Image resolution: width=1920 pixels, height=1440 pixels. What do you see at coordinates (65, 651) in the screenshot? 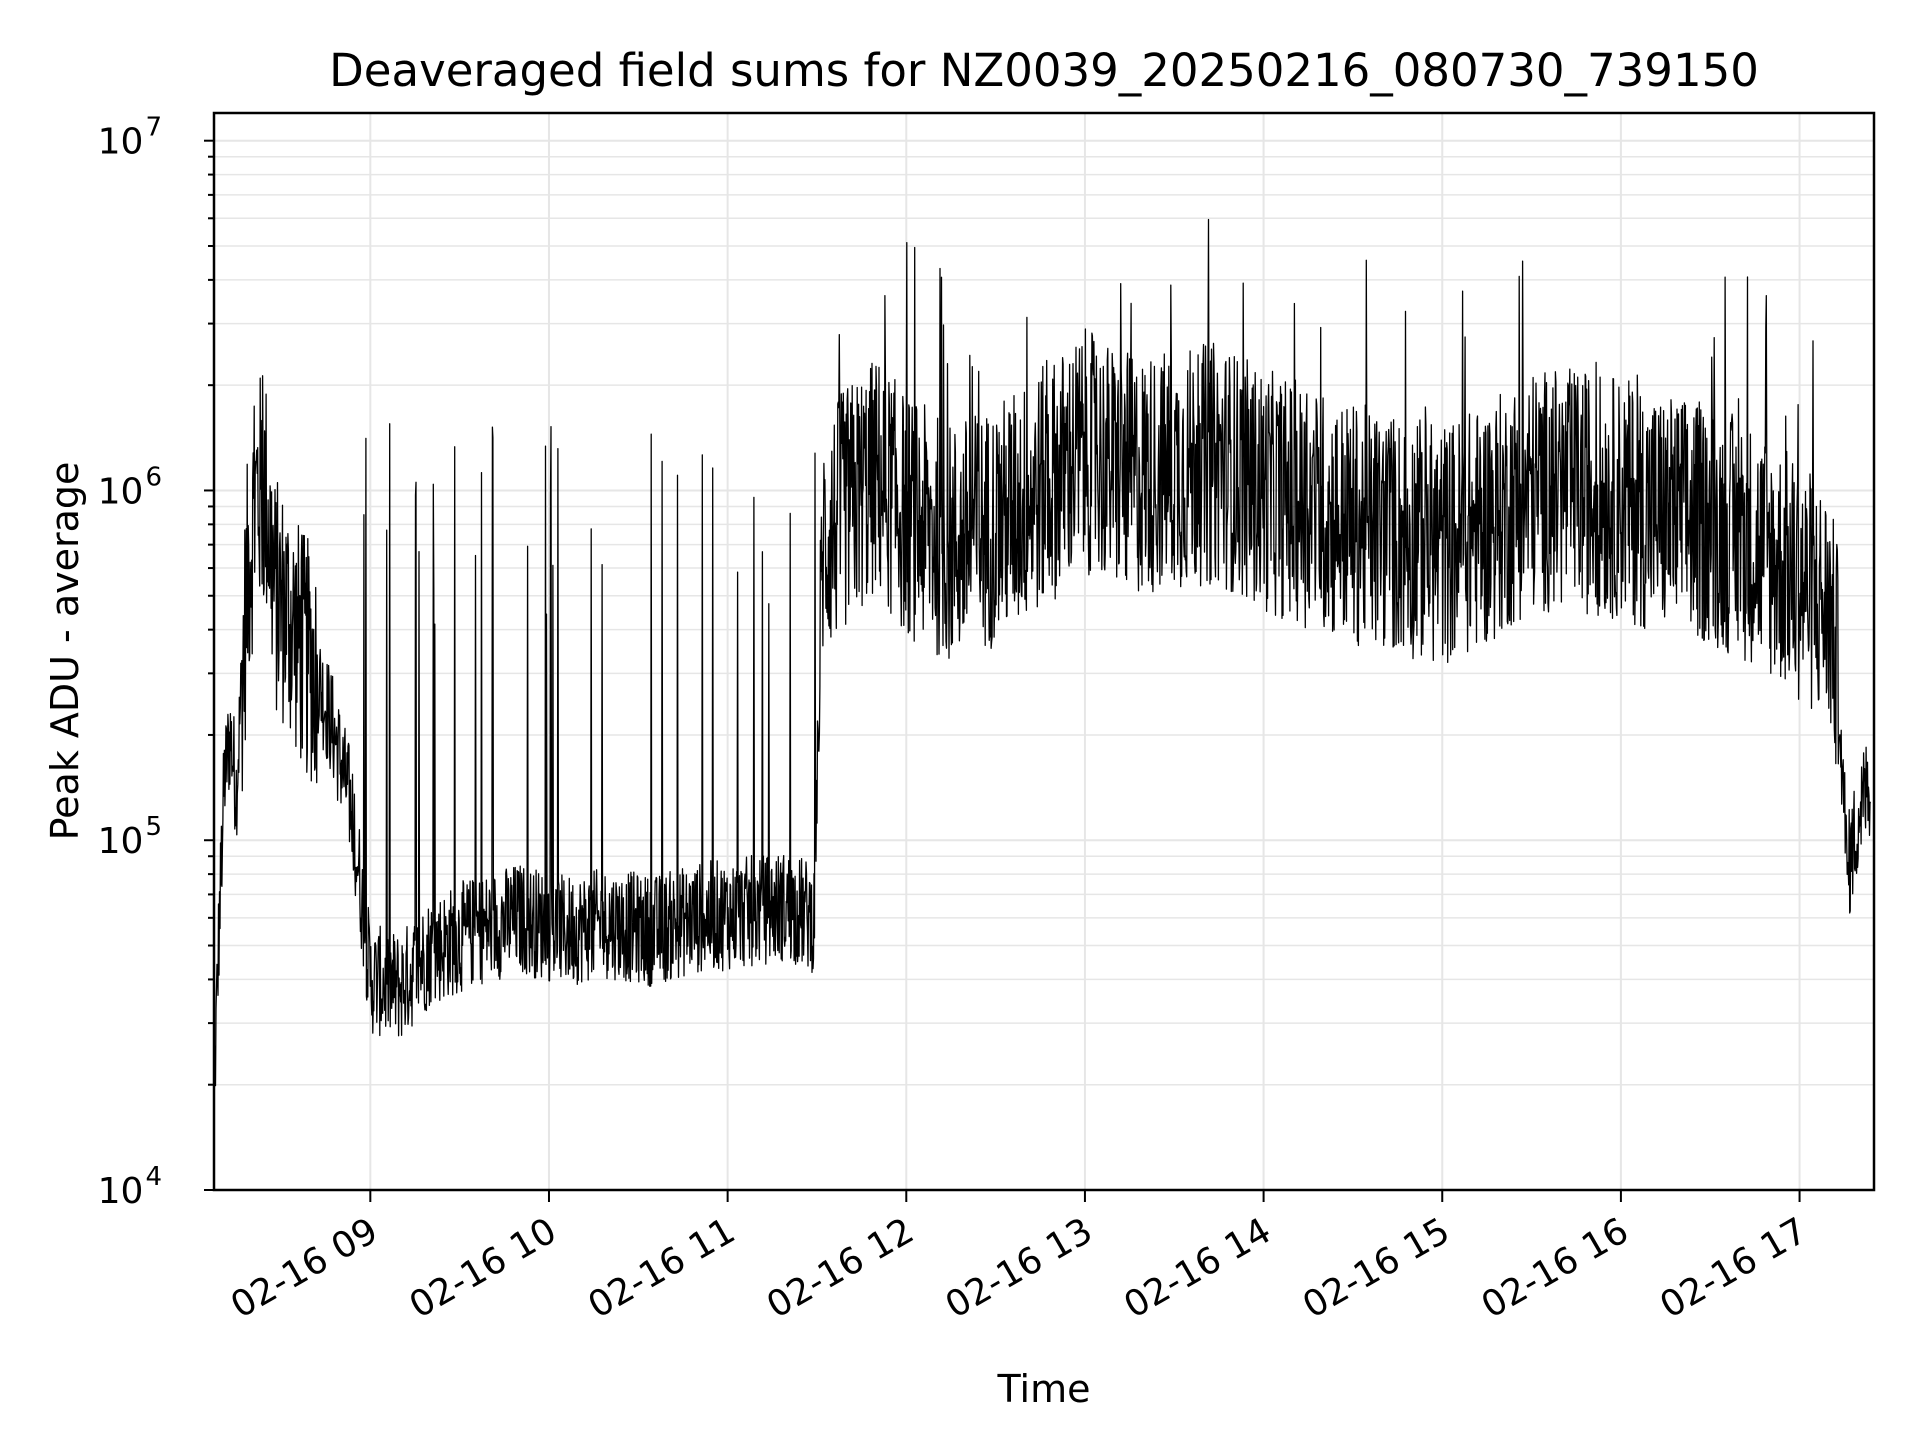
I see `y-axis-label: Peak ADU - average` at bounding box center [65, 651].